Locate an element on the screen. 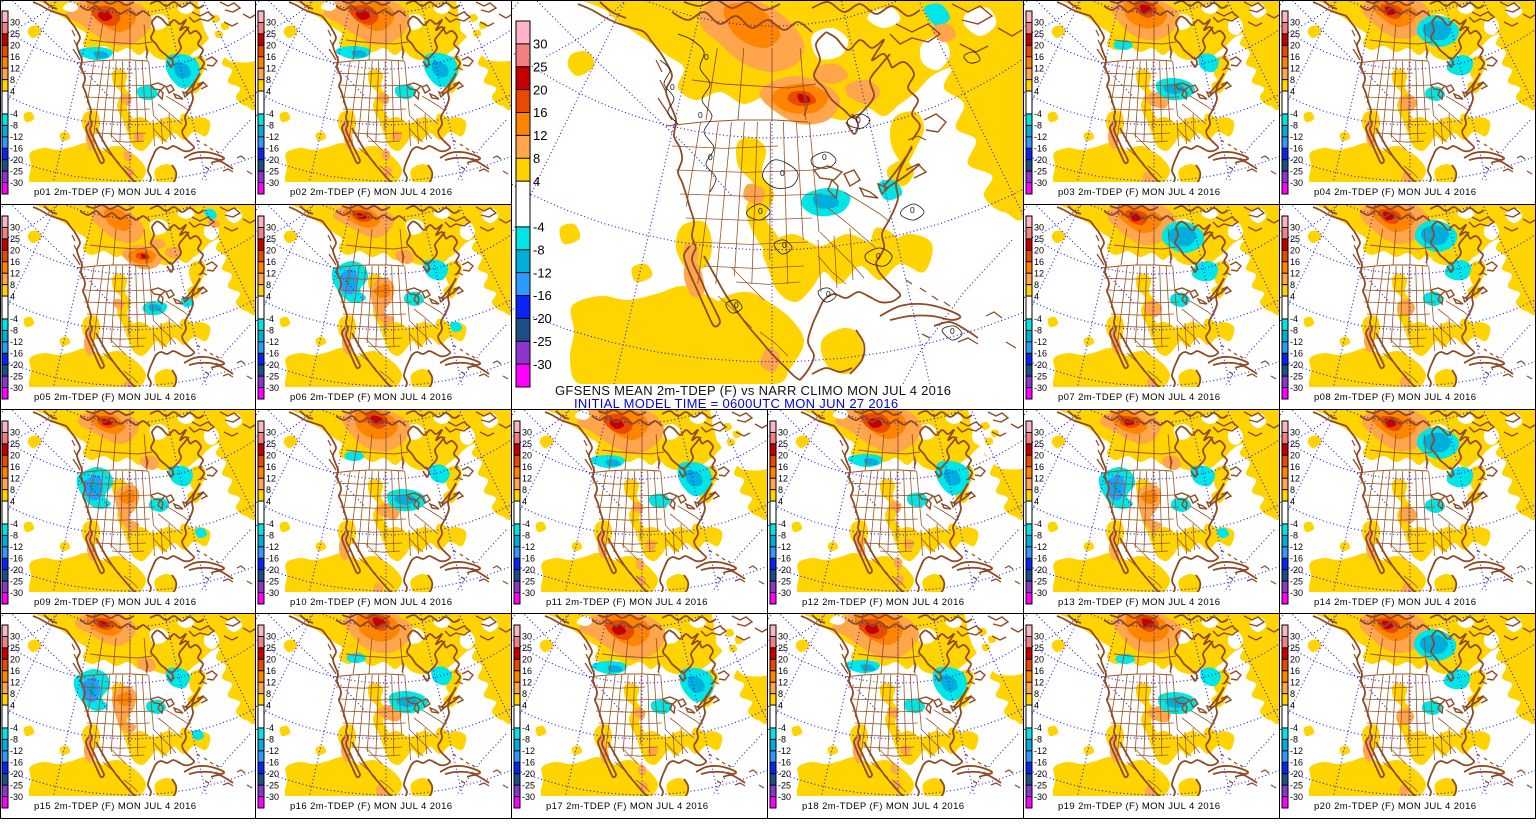 This screenshot has width=1536, height=824. svg-text: p15 2m-TDEP (F) MON JUL 4 2016 is located at coordinates (115, 806).